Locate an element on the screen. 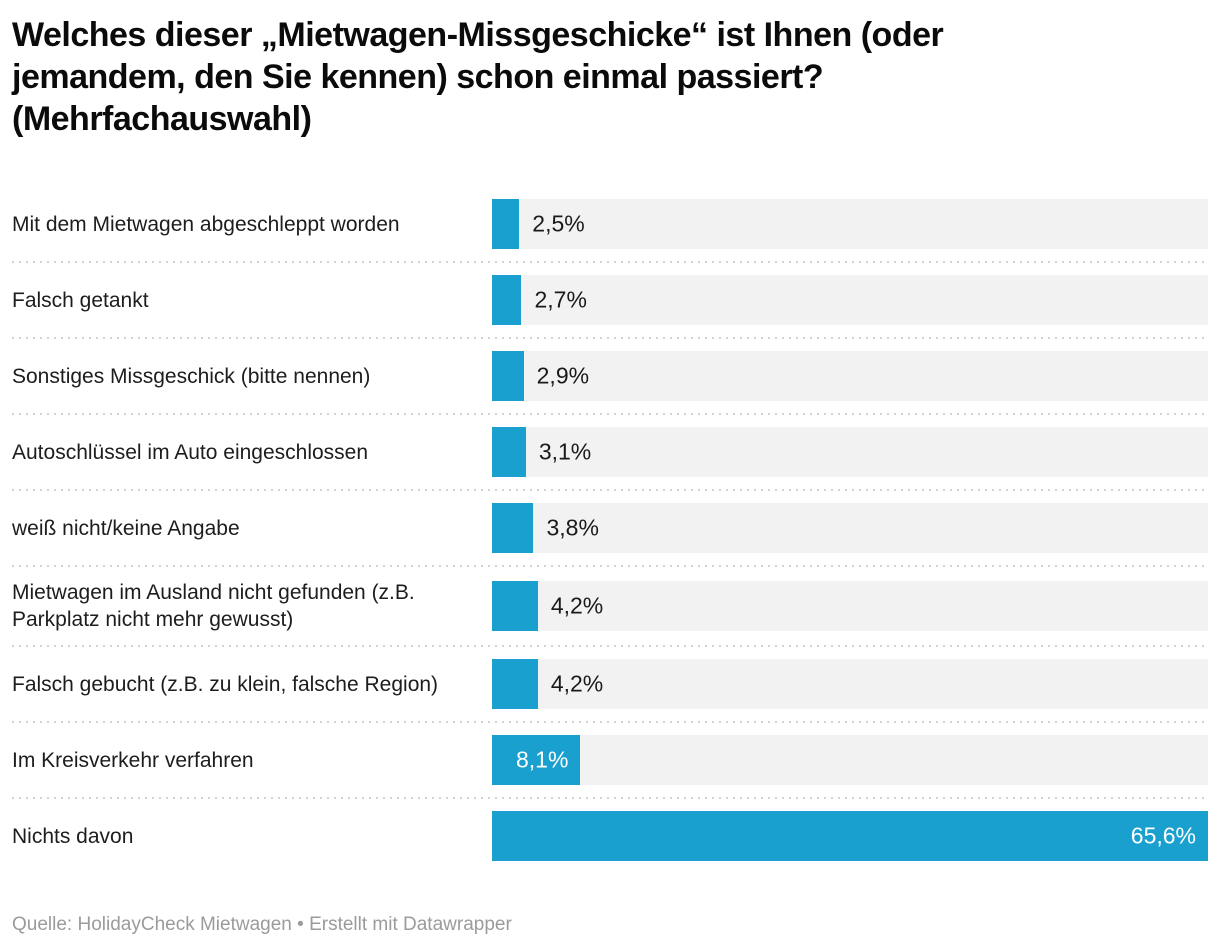 The height and width of the screenshot is (936, 1220). category-label: weiß nicht/keine Angabe is located at coordinates (126, 528).